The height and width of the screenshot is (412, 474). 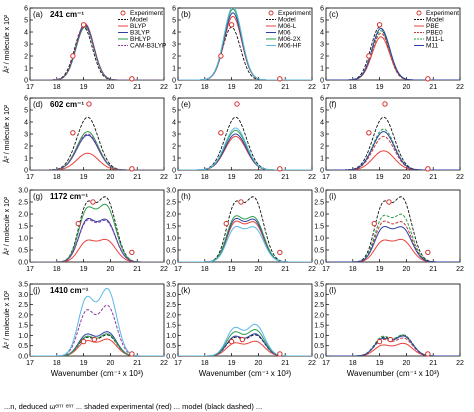 I want to click on panel-d: 17 18 19 20 21 22 0 1 2 3 4 5 6 (d) 602 cm⁻¹, so click(x=96, y=139).